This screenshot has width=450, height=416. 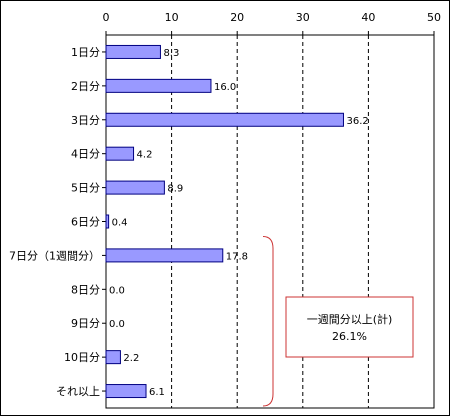 What do you see at coordinates (85, 188) in the screenshot?
I see `category-label: 5日分` at bounding box center [85, 188].